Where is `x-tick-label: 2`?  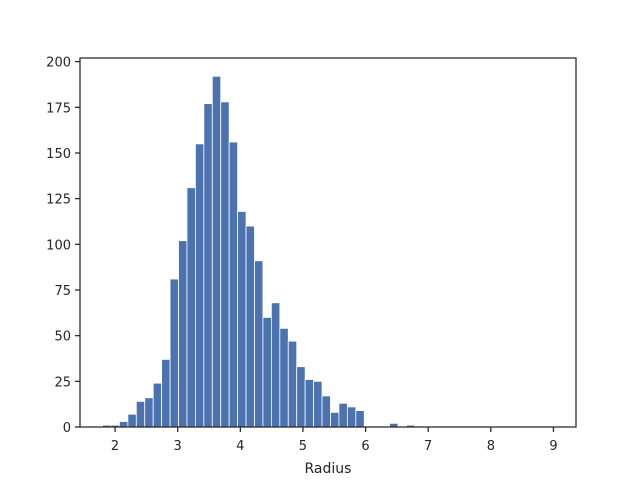
x-tick-label: 2 is located at coordinates (115, 446).